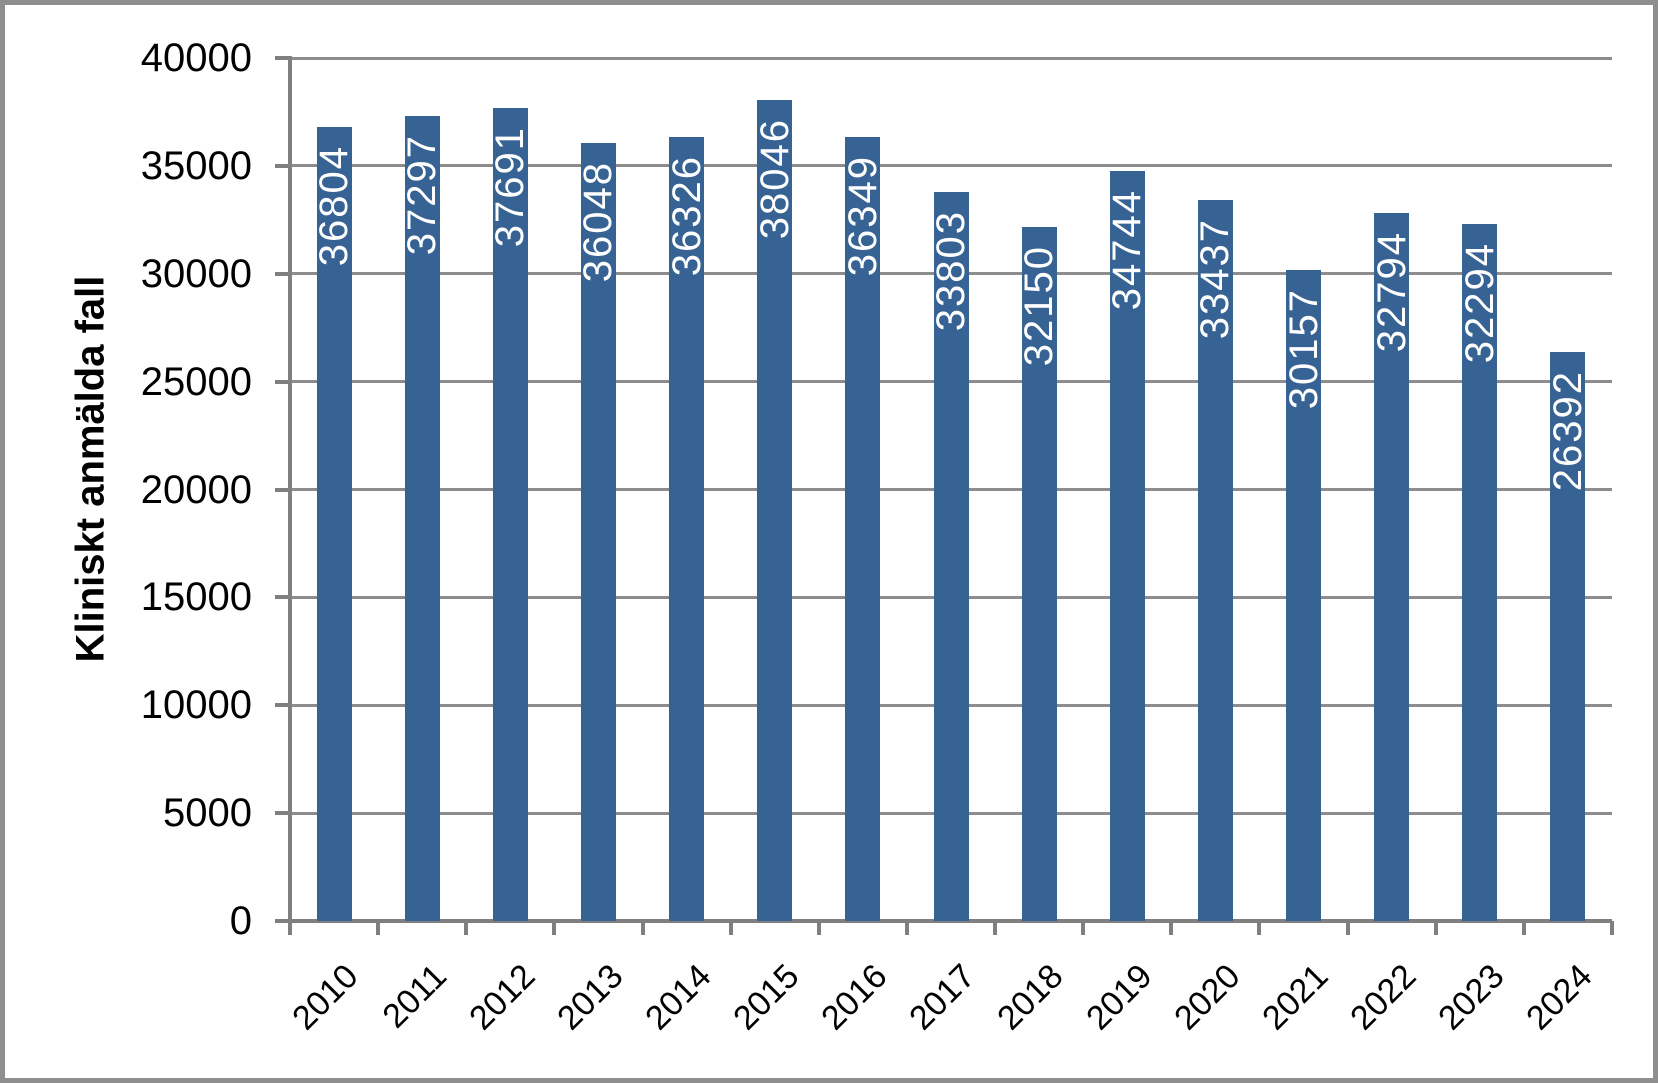 This screenshot has height=1083, width=1658. What do you see at coordinates (1215, 560) in the screenshot?
I see `bar: 33437` at bounding box center [1215, 560].